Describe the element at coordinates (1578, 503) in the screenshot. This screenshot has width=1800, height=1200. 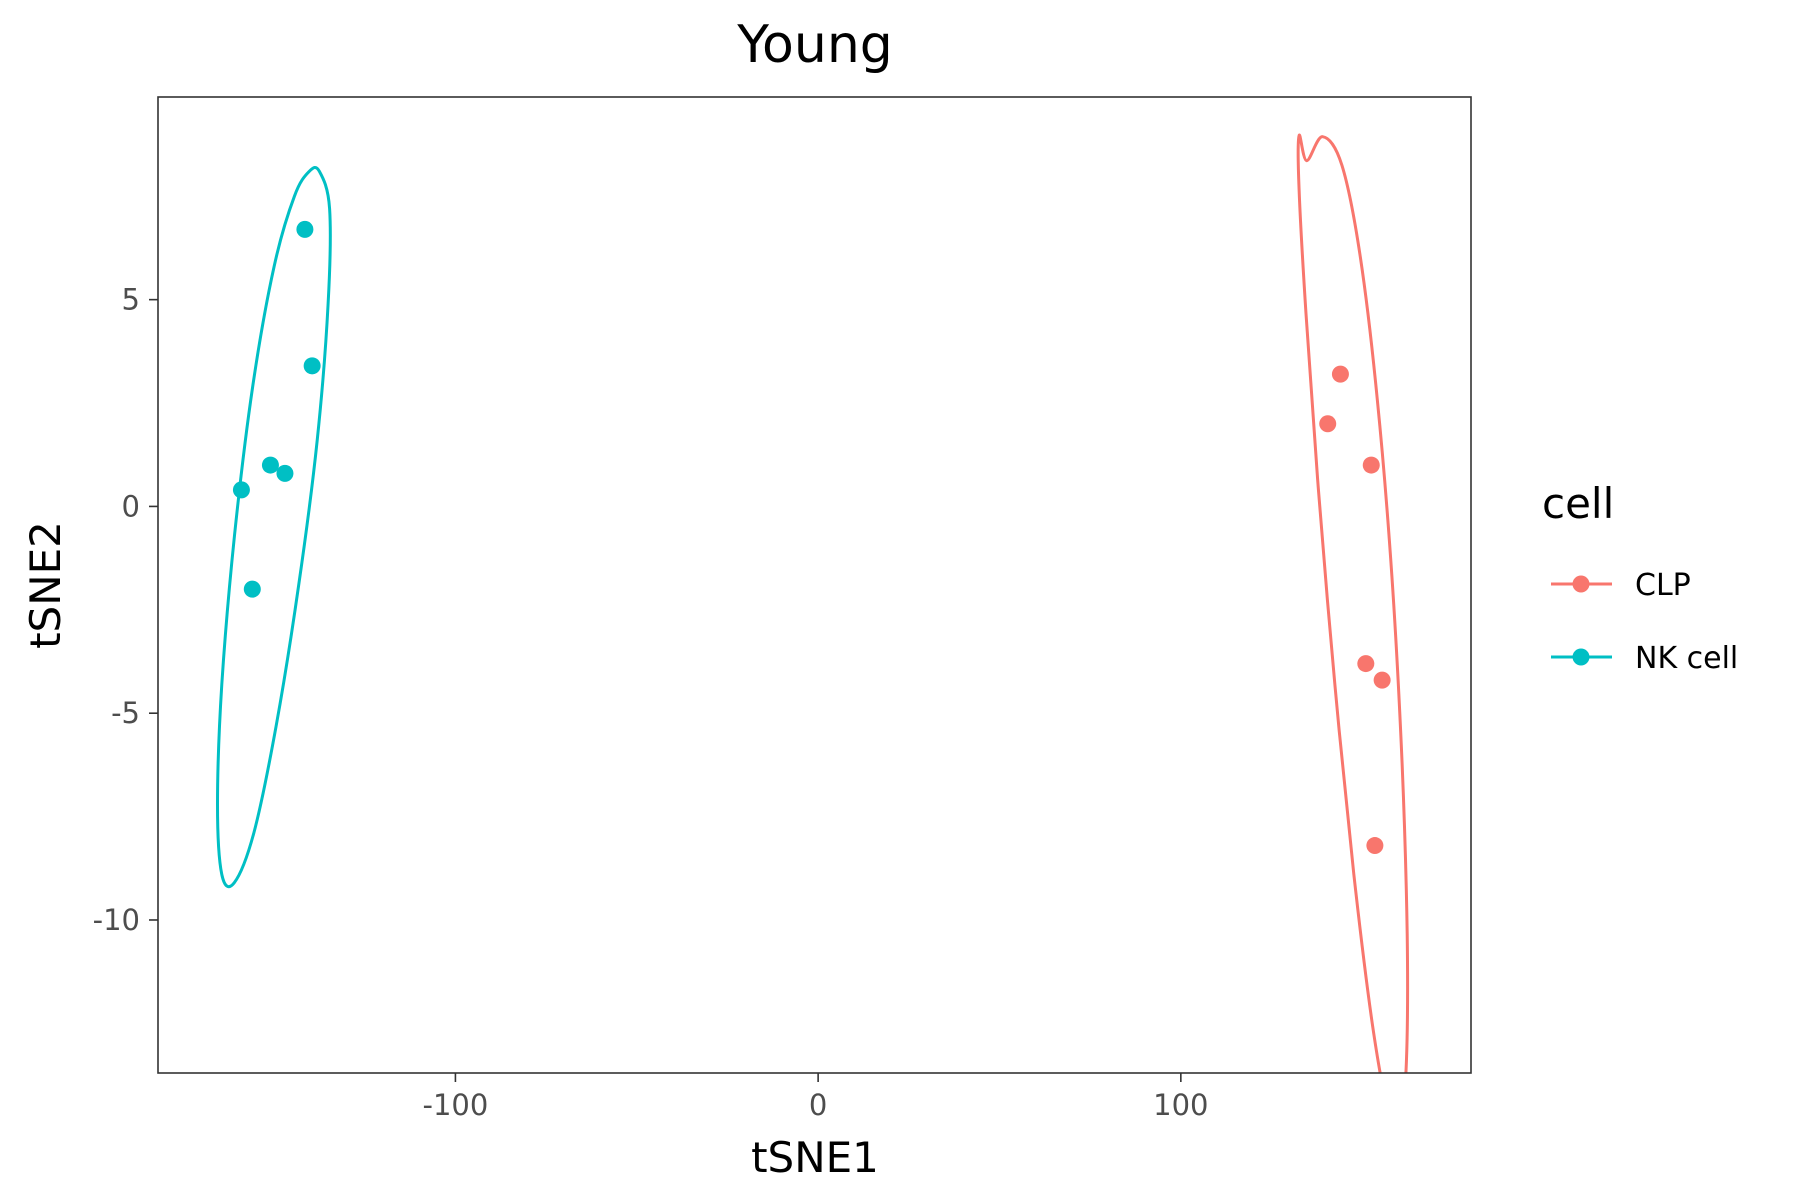
I see `legend-title: cell` at that location.